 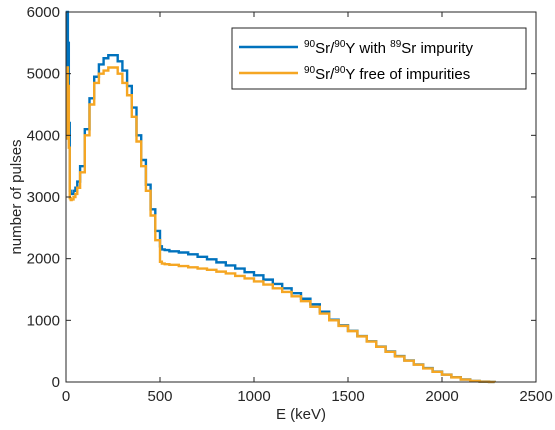 I want to click on x-tick-label: 1500, so click(x=347, y=396).